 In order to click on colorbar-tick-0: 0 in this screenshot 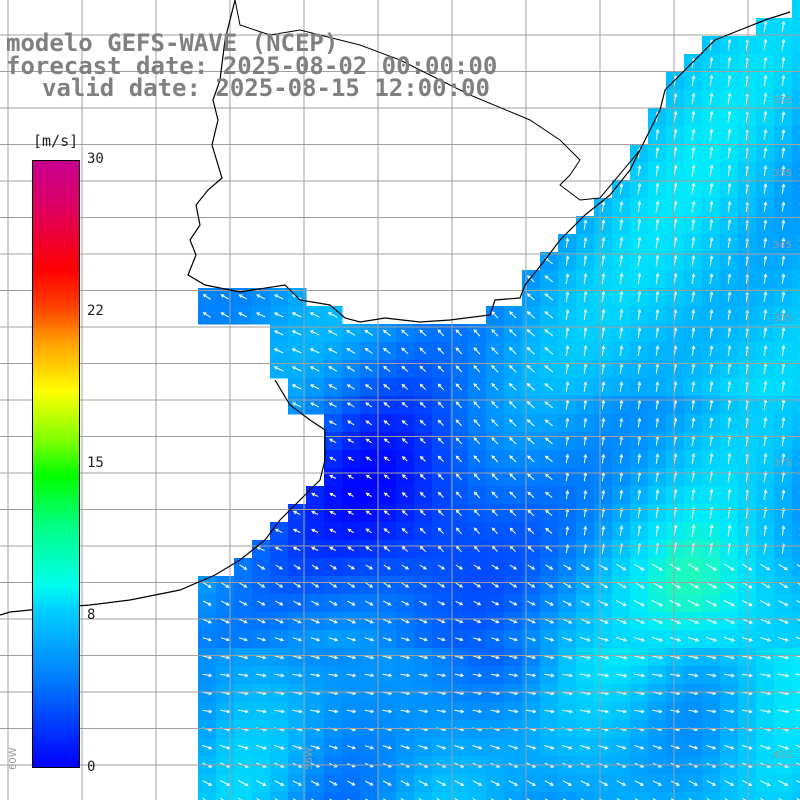, I will do `click(91, 767)`.